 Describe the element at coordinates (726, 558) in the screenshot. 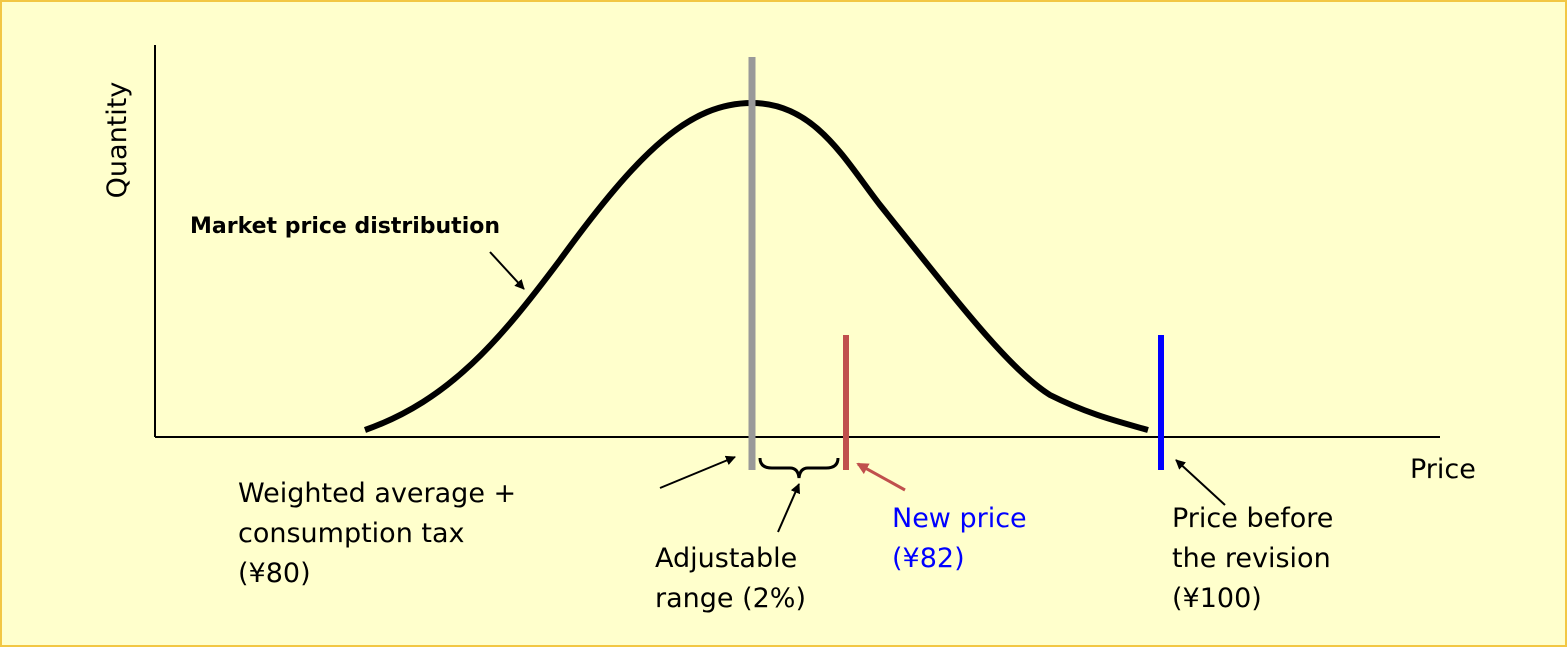

I see `annotation-line: Adjustable` at that location.